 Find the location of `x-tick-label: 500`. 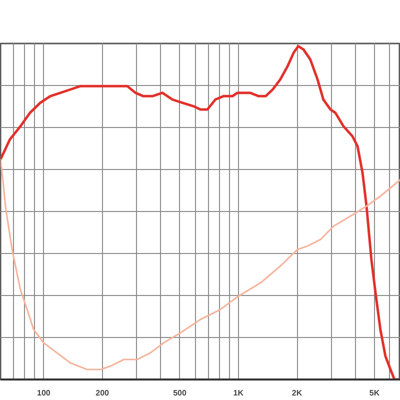

x-tick-label: 500 is located at coordinates (180, 393).